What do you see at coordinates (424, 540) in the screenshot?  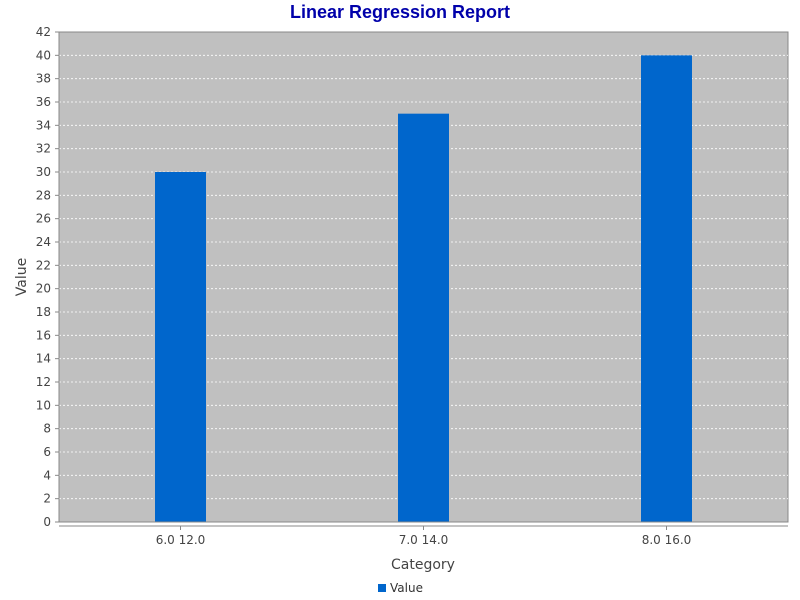 I see `x-tick-label: 7.0 14.0` at bounding box center [424, 540].